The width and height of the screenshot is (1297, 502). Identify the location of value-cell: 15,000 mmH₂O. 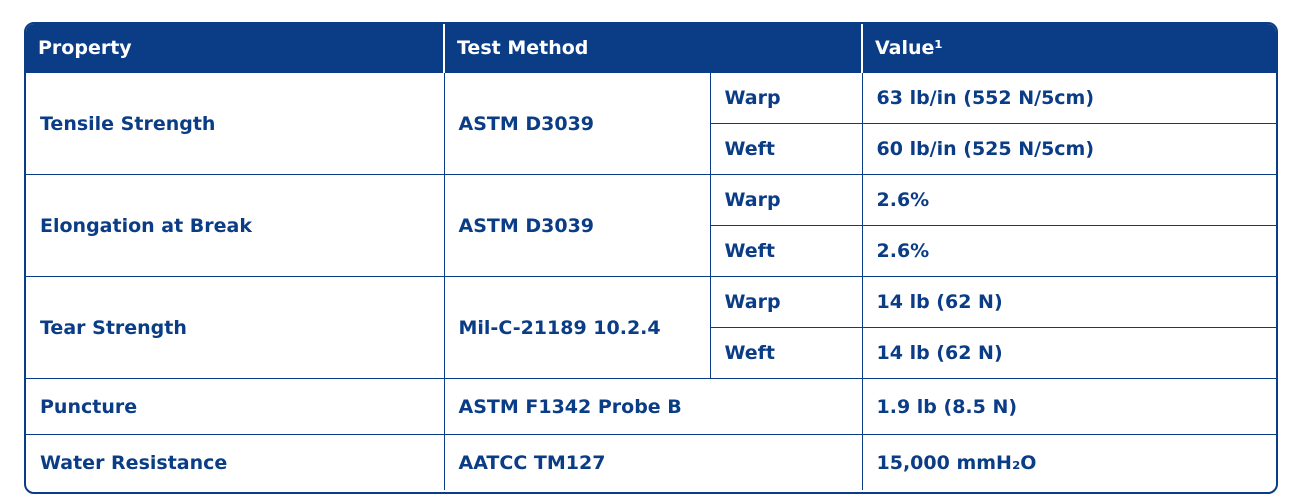
(1068, 462).